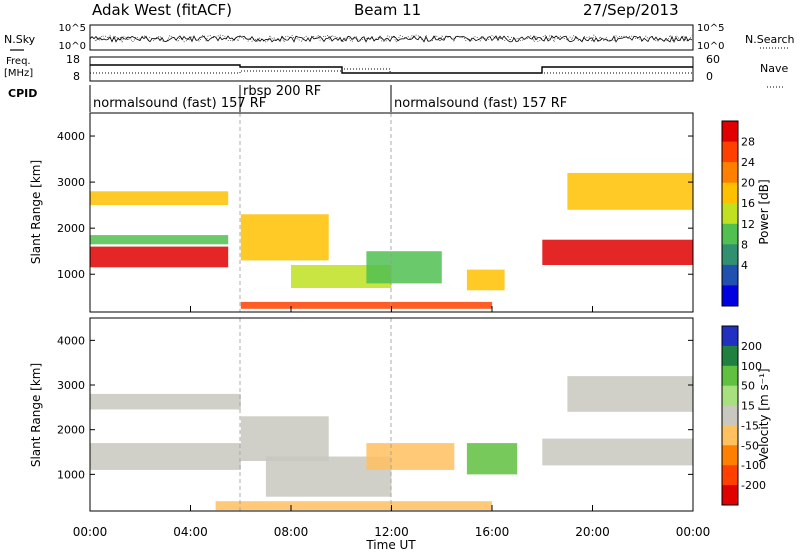  What do you see at coordinates (748, 386) in the screenshot?
I see `velocity-colorbar-tick-2: 50` at bounding box center [748, 386].